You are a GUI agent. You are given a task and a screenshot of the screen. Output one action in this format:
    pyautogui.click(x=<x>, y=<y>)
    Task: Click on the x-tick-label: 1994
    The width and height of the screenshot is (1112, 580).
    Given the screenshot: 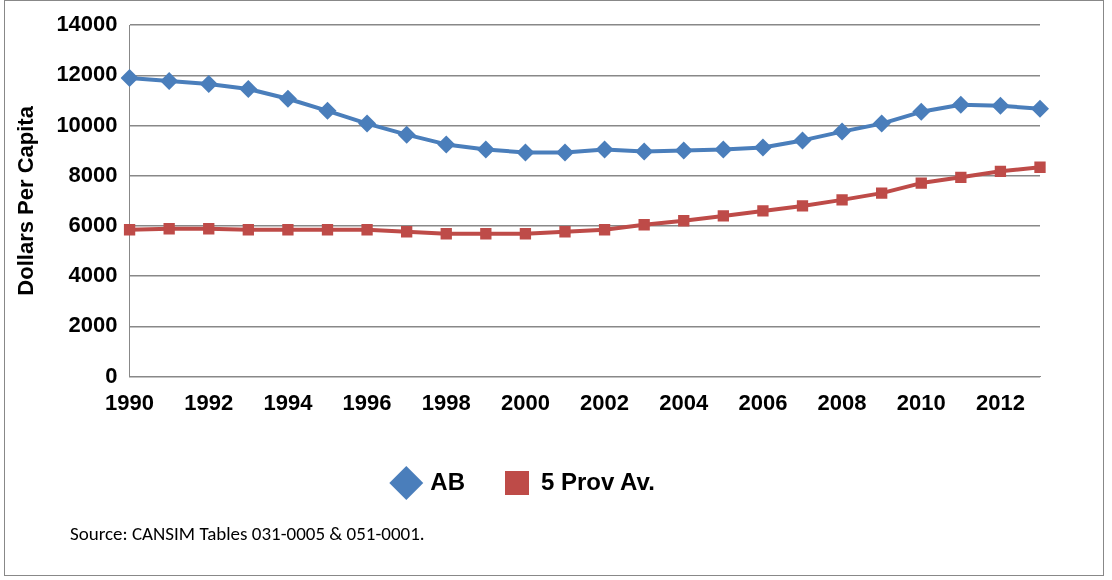 What is the action you would take?
    pyautogui.click(x=288, y=402)
    